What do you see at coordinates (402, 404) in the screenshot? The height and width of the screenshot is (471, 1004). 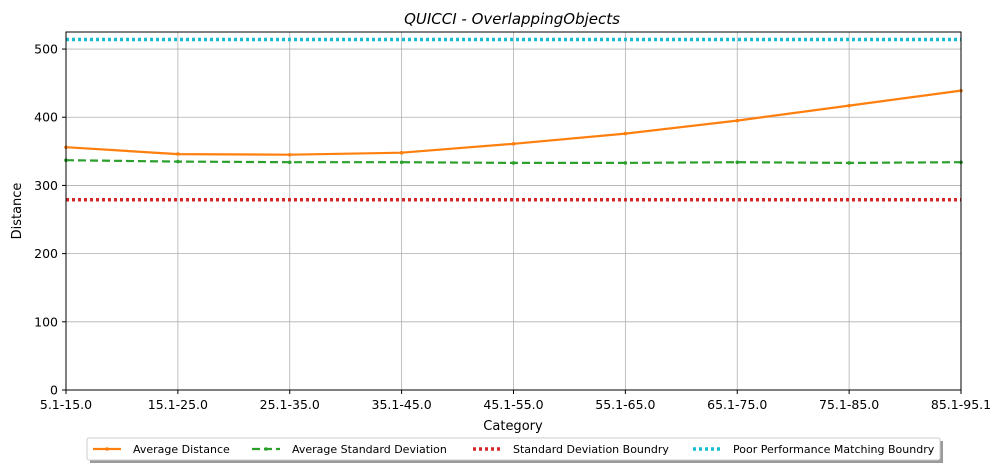 I see `x-tick-label: 35.1-45.0` at bounding box center [402, 404].